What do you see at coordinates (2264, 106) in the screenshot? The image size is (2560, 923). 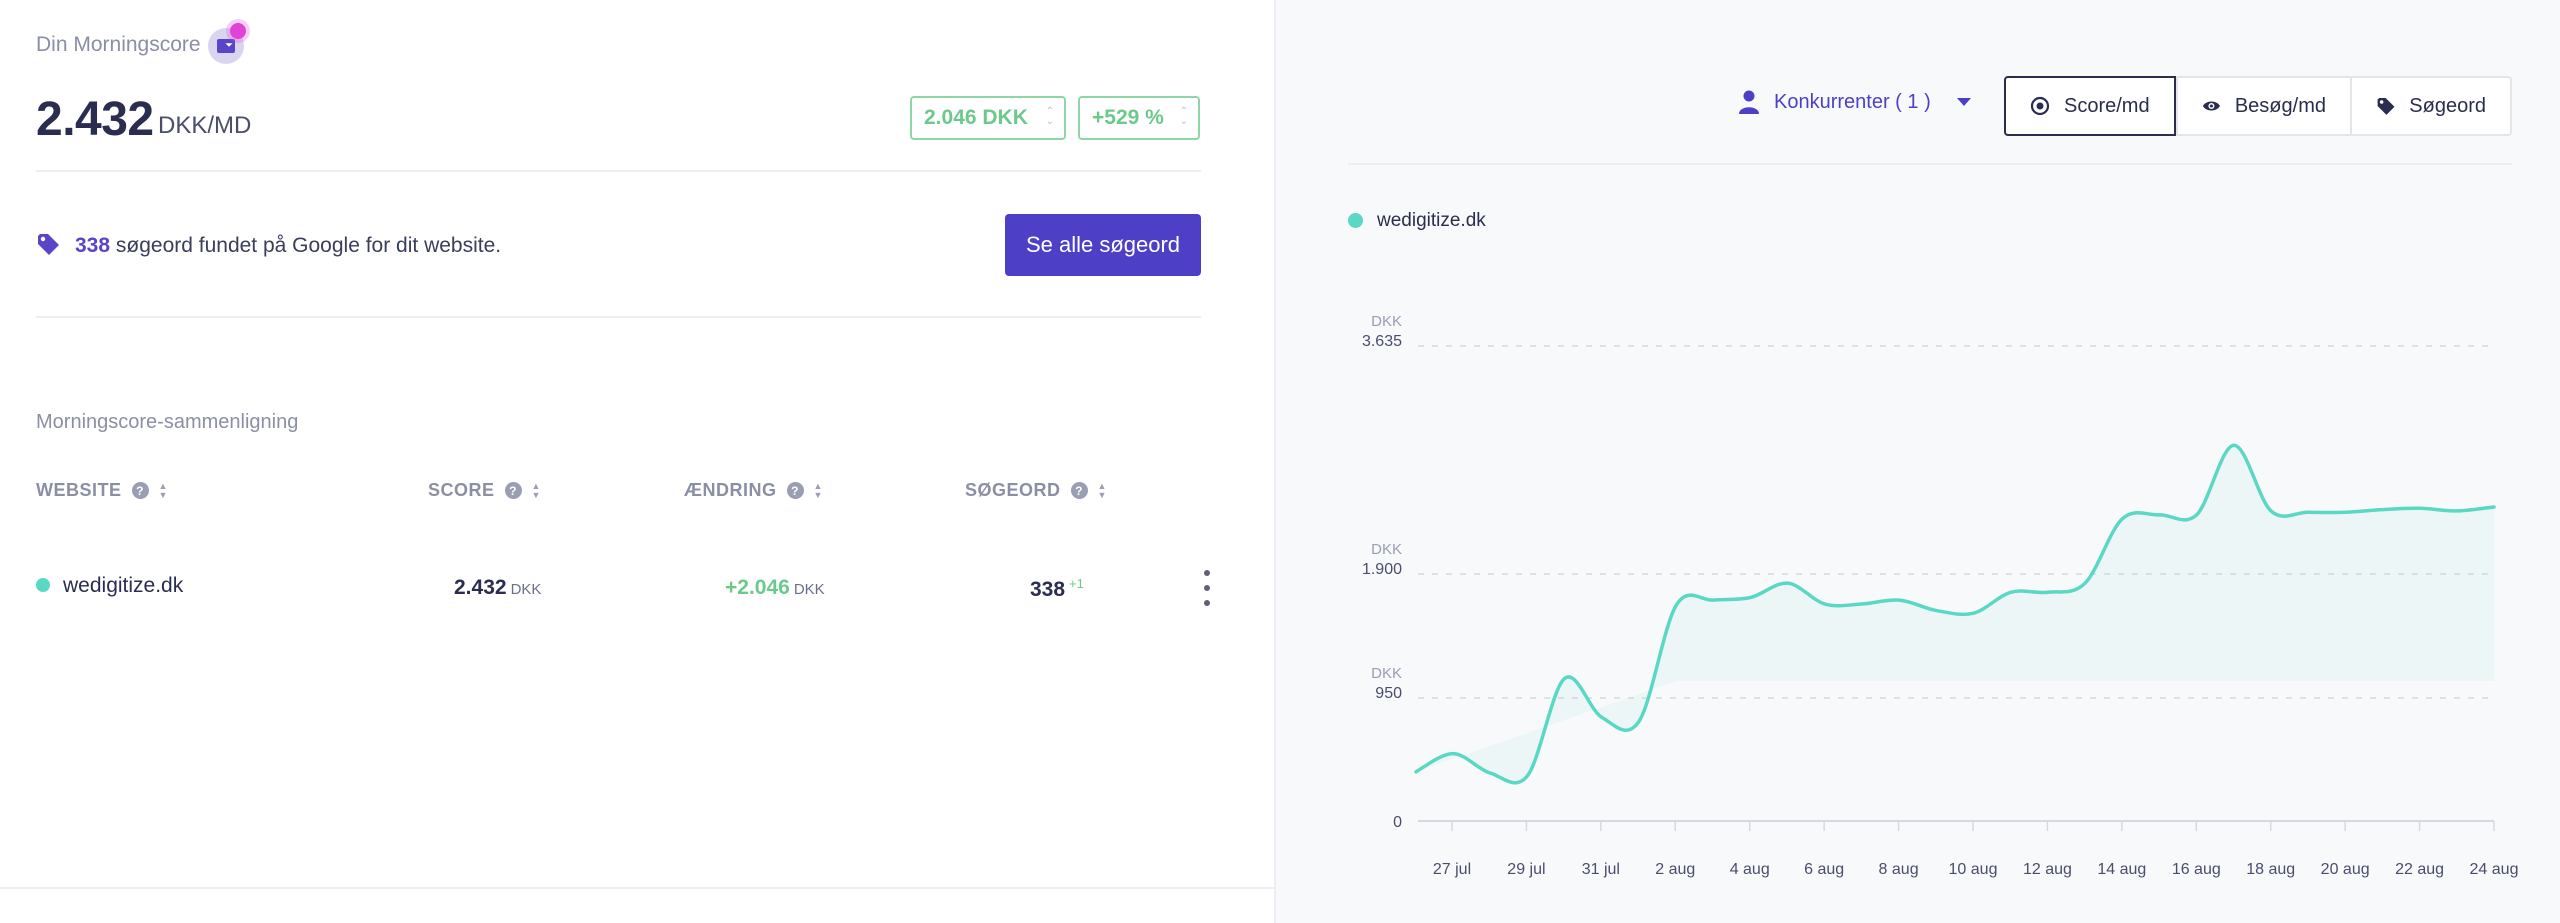 I see `tab-visits-per-month: Besøg/md` at bounding box center [2264, 106].